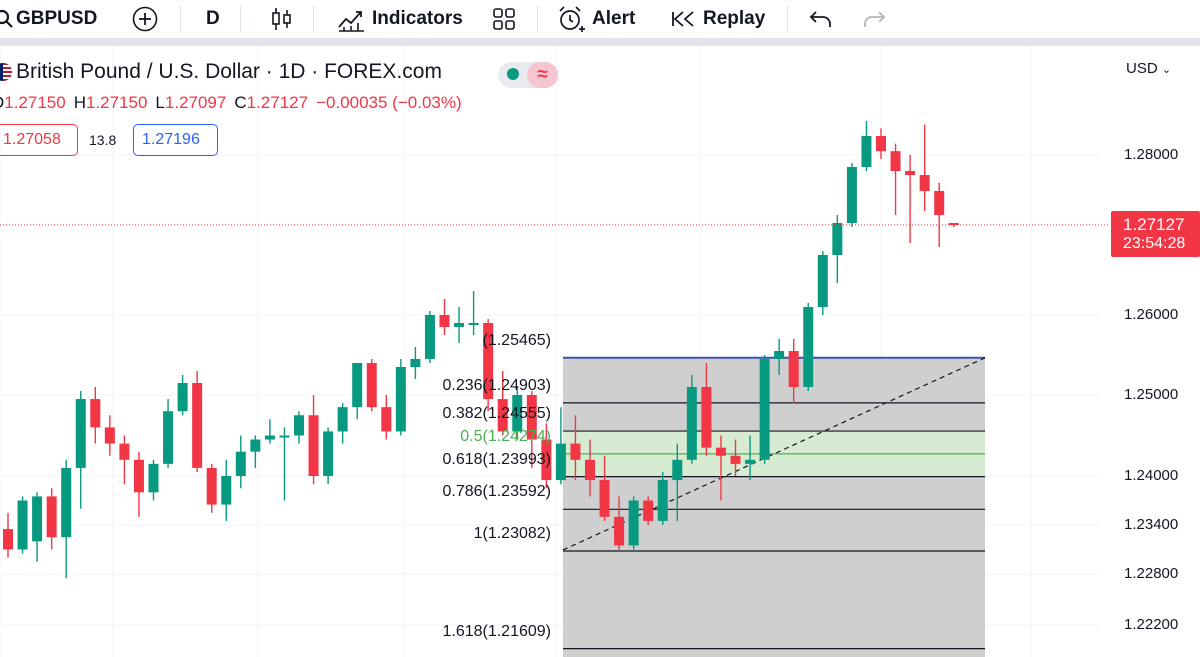  I want to click on symbol-search-button: GBPUSD, so click(48, 19).